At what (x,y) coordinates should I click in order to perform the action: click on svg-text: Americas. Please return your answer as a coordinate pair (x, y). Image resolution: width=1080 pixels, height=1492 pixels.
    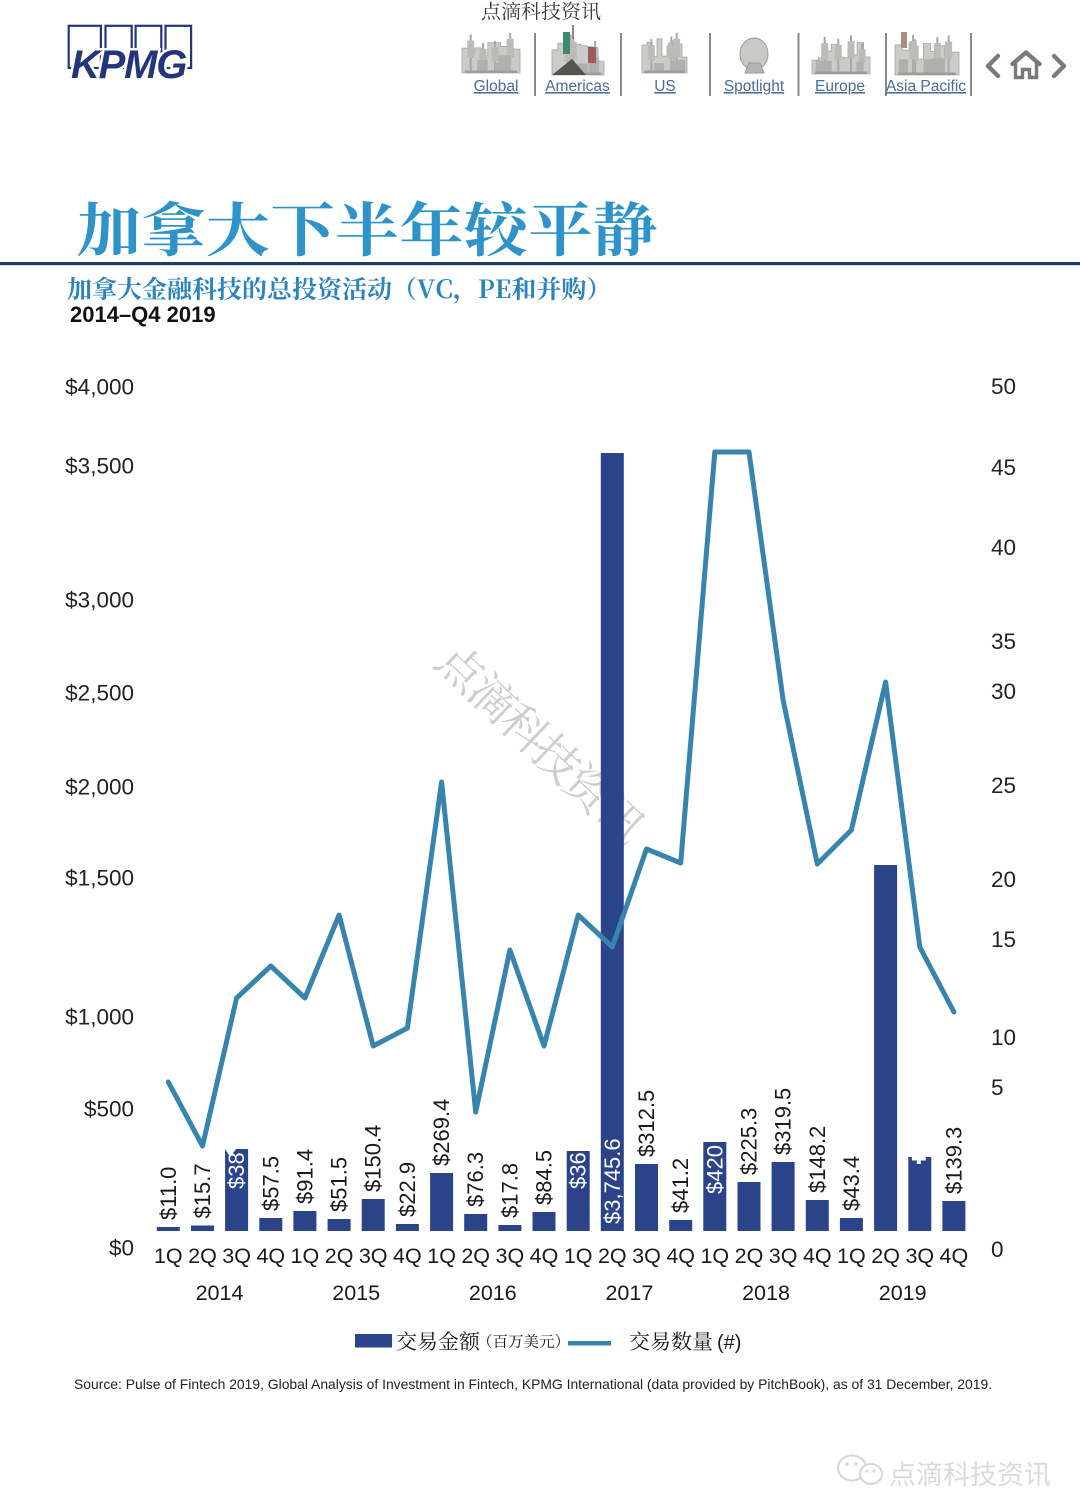
    Looking at the image, I should click on (577, 86).